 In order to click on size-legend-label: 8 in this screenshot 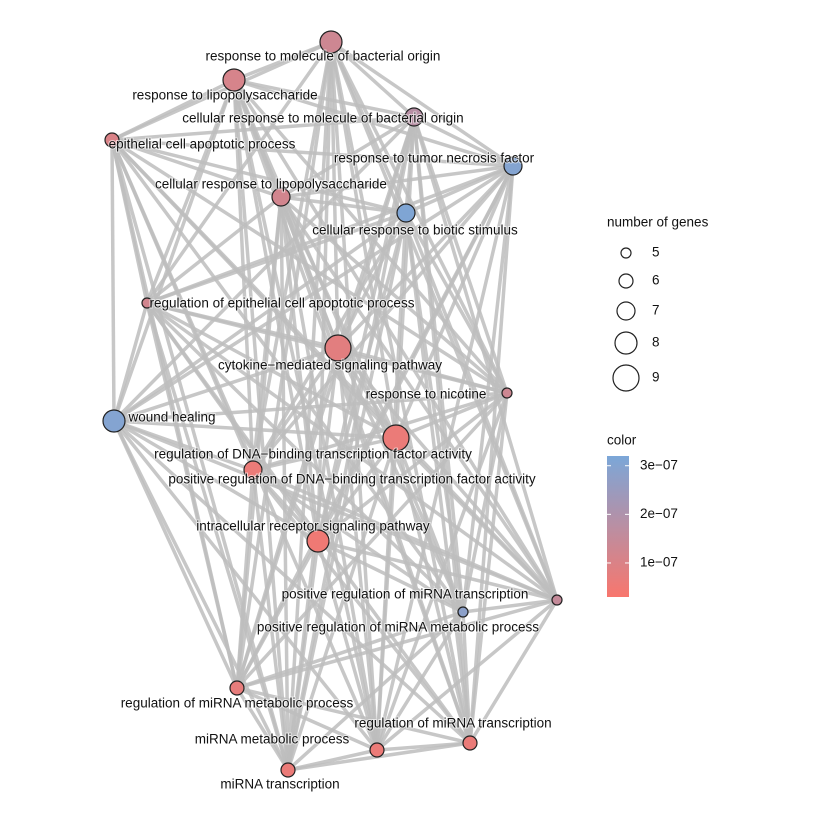, I will do `click(656, 342)`.